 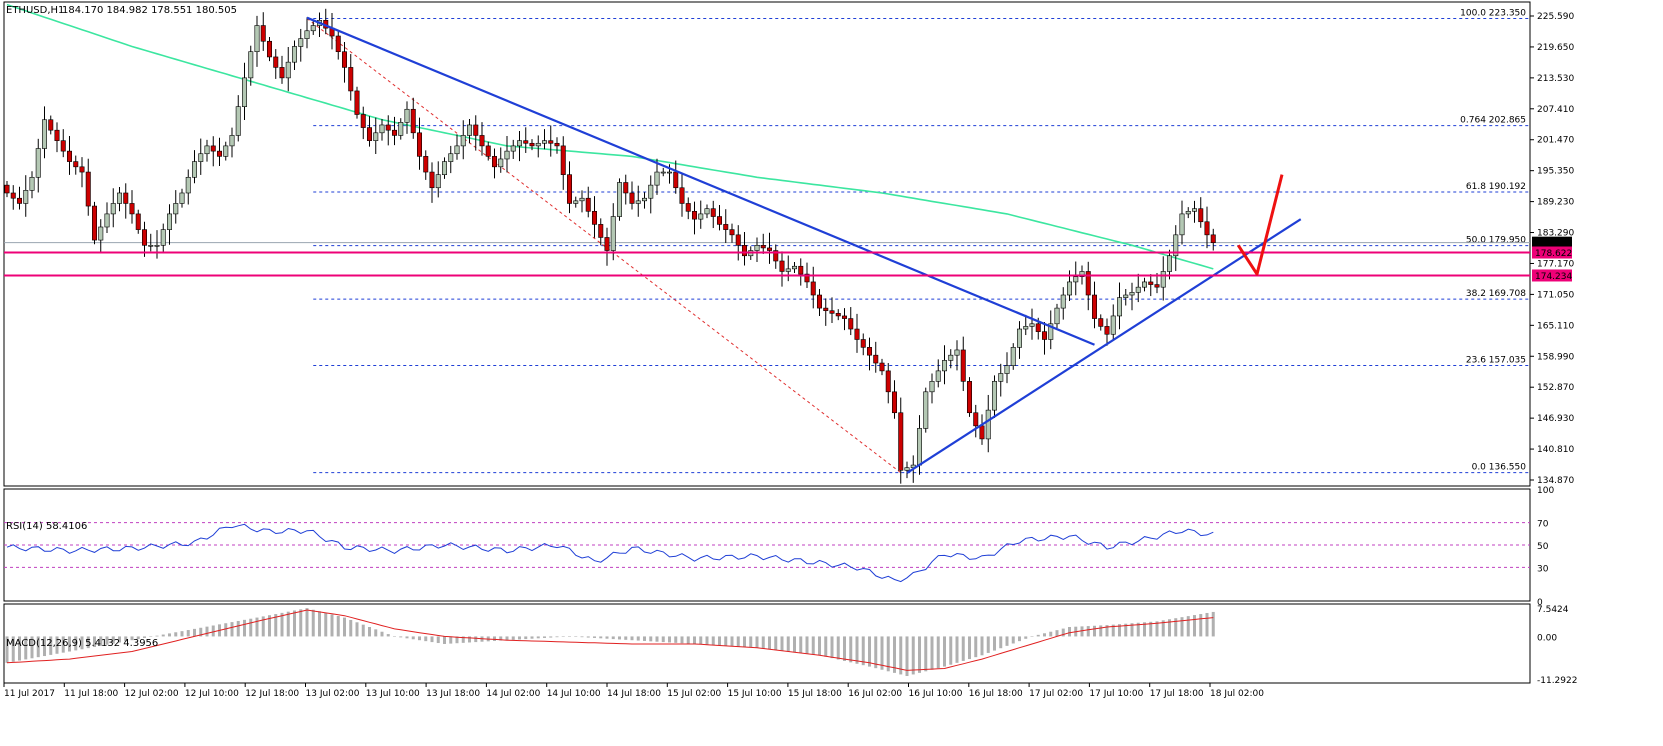 I want to click on price-tick-label: 146.930, so click(x=1555, y=419).